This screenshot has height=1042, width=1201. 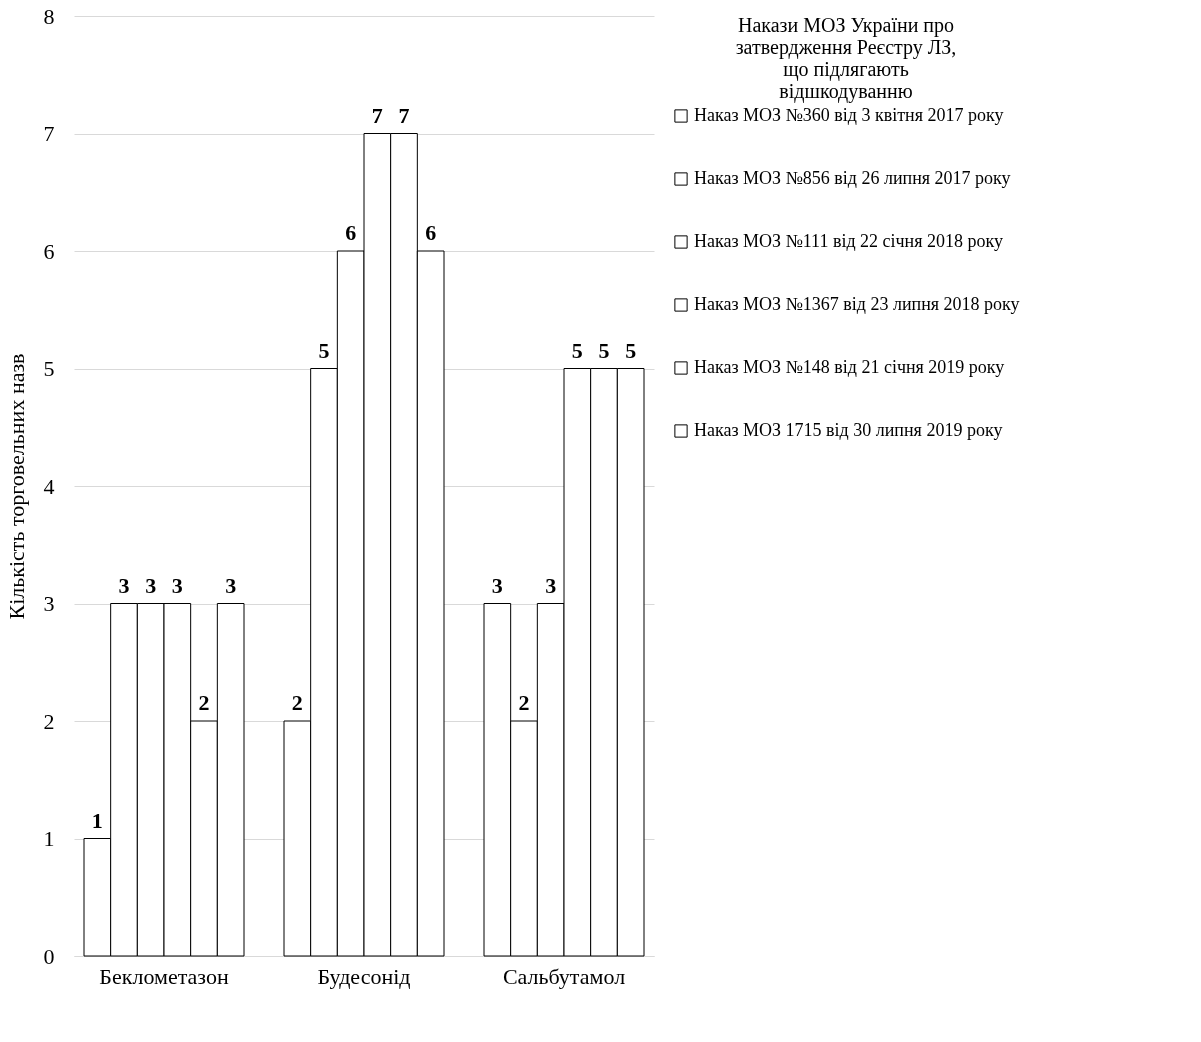 I want to click on x-tick-label: Будесонід, so click(x=364, y=976).